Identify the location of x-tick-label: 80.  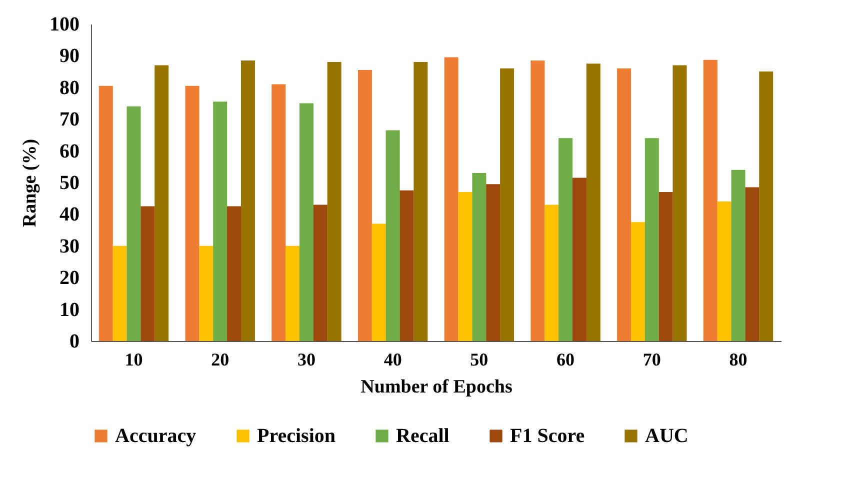
(738, 360).